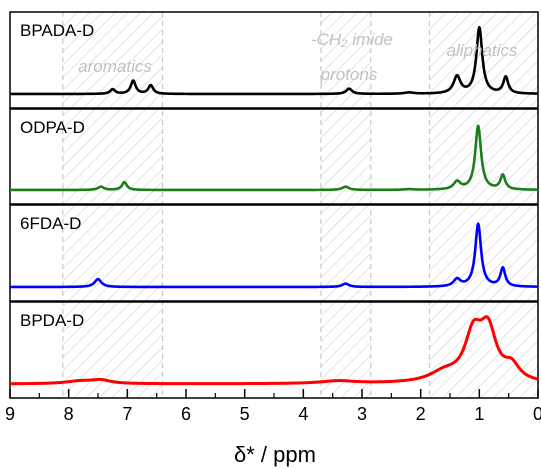  What do you see at coordinates (50, 223) in the screenshot?
I see `panel-label: 6FDA-D` at bounding box center [50, 223].